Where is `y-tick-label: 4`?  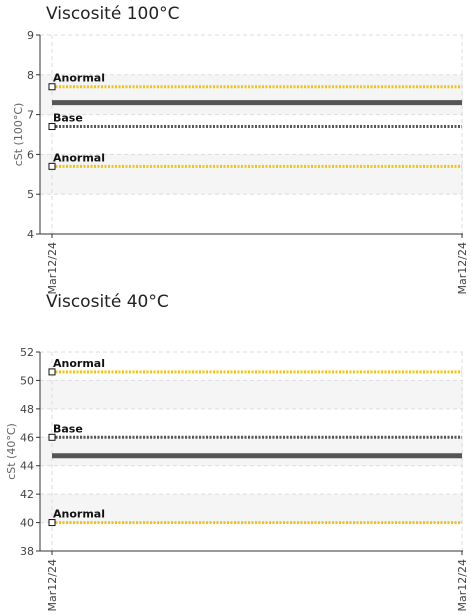 y-tick-label: 4 is located at coordinates (30, 234).